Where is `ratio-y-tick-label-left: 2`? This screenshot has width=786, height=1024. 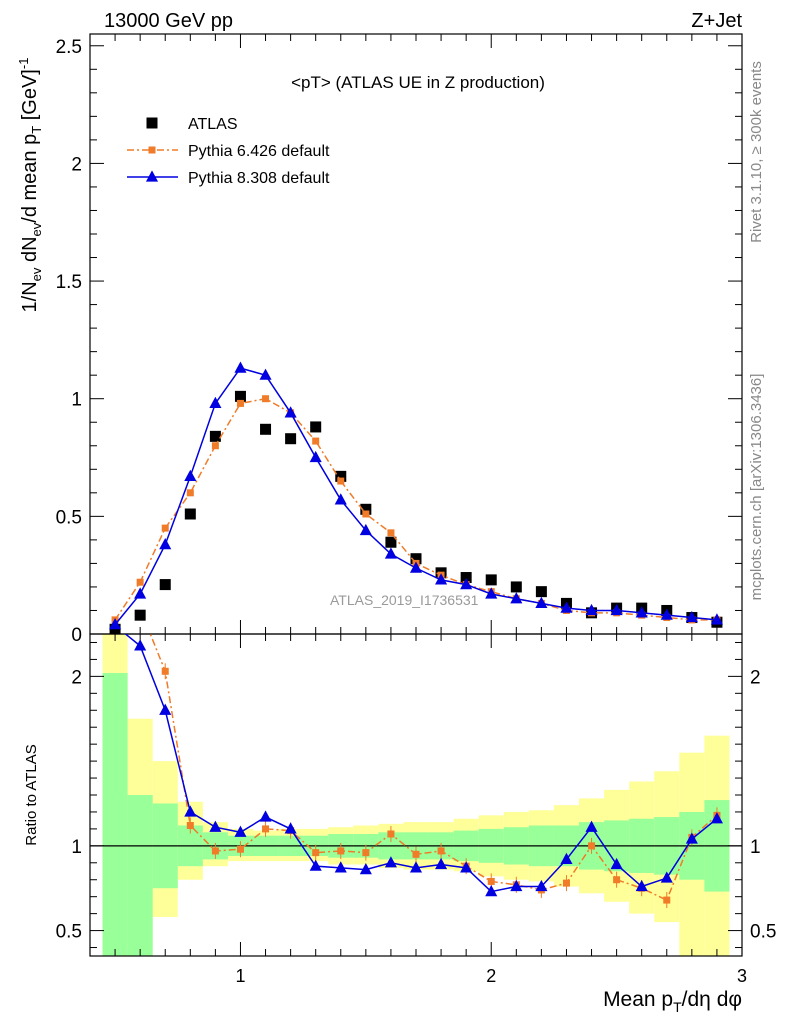 ratio-y-tick-label-left: 2 is located at coordinates (76, 677).